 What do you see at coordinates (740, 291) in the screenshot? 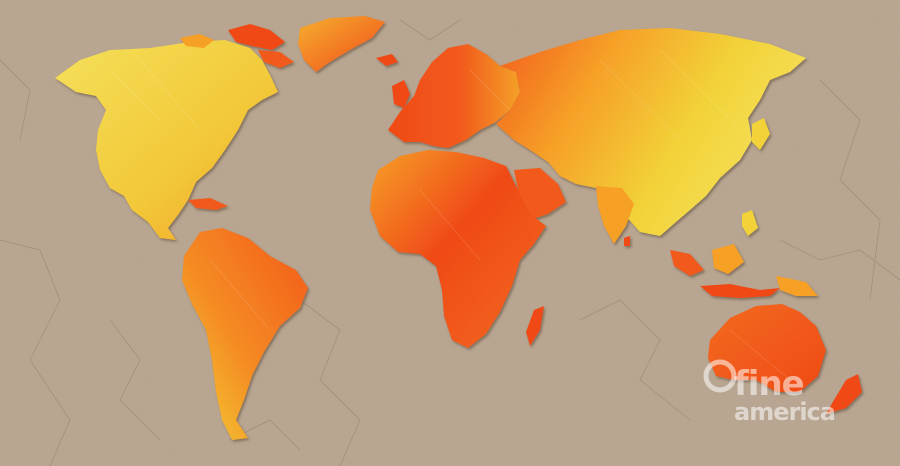
I see `indonesia` at bounding box center [740, 291].